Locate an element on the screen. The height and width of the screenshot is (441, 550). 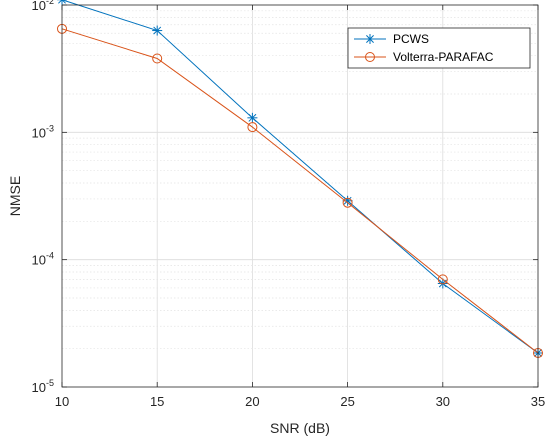
x-tick-label: 15 is located at coordinates (157, 401).